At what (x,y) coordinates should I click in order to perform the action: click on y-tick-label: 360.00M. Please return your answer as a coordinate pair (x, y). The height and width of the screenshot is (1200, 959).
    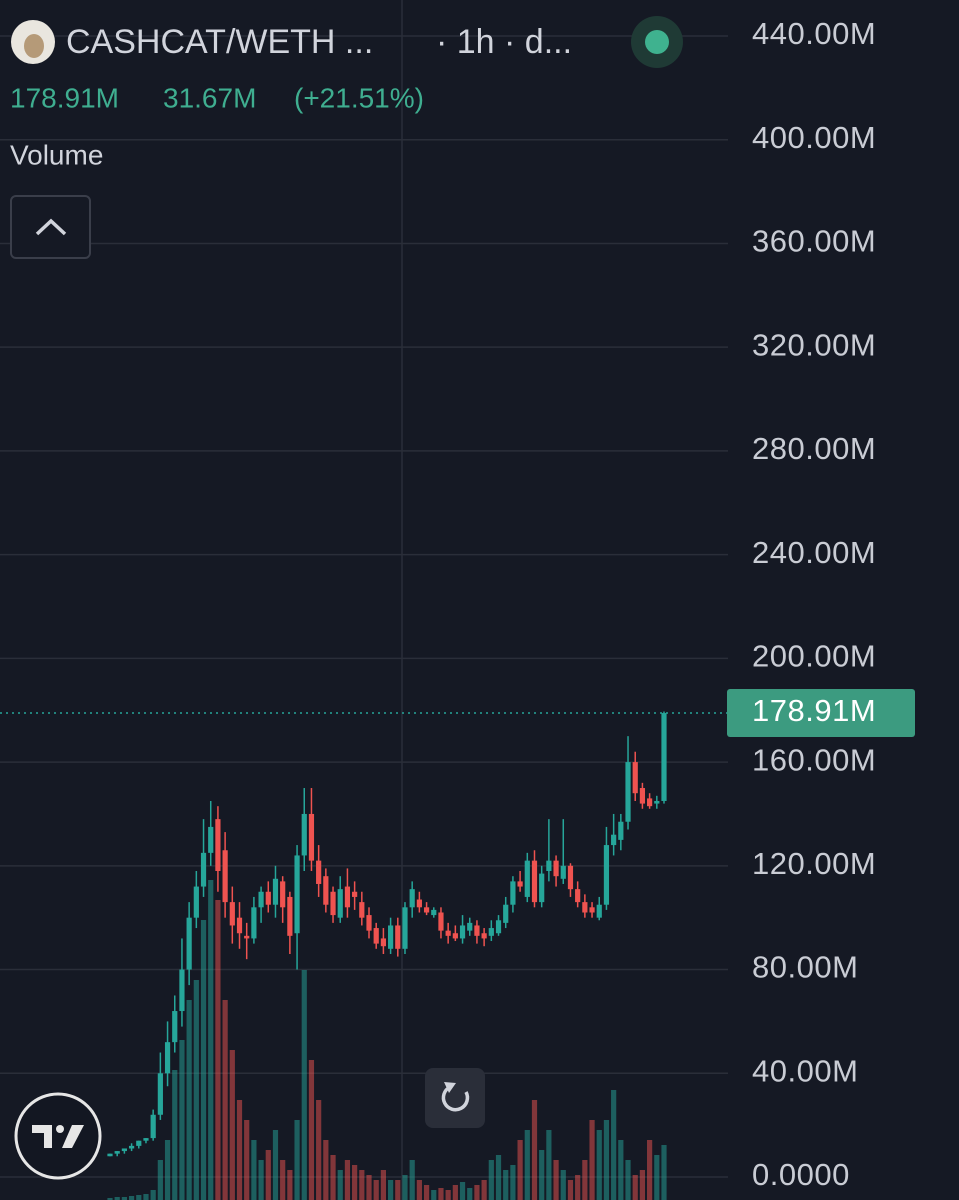
    Looking at the image, I should click on (814, 241).